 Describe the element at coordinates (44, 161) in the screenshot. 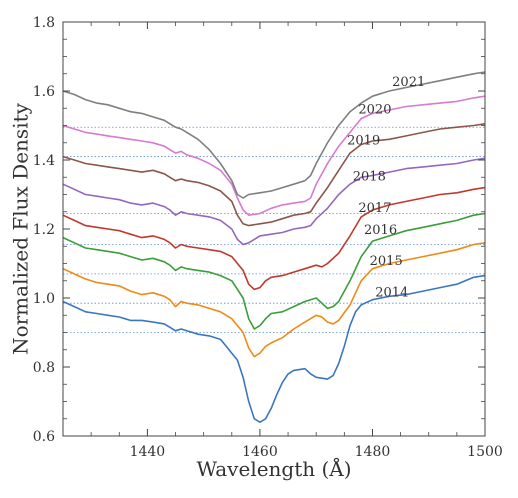

I see `y-tick-label: 1.4` at that location.